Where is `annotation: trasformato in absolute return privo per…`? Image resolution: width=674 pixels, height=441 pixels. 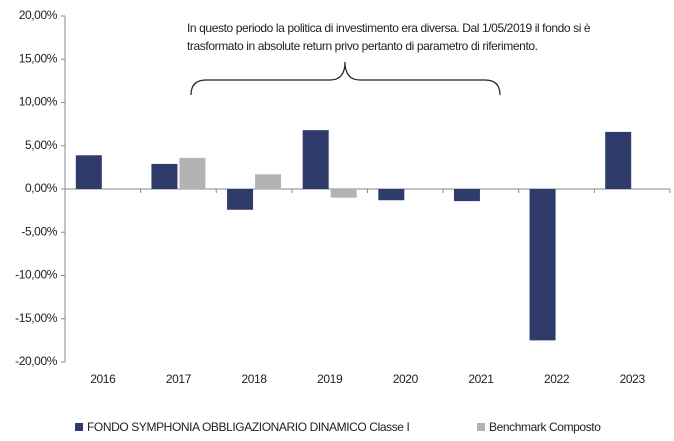 annotation: trasformato in absolute return privo per… is located at coordinates (362, 46).